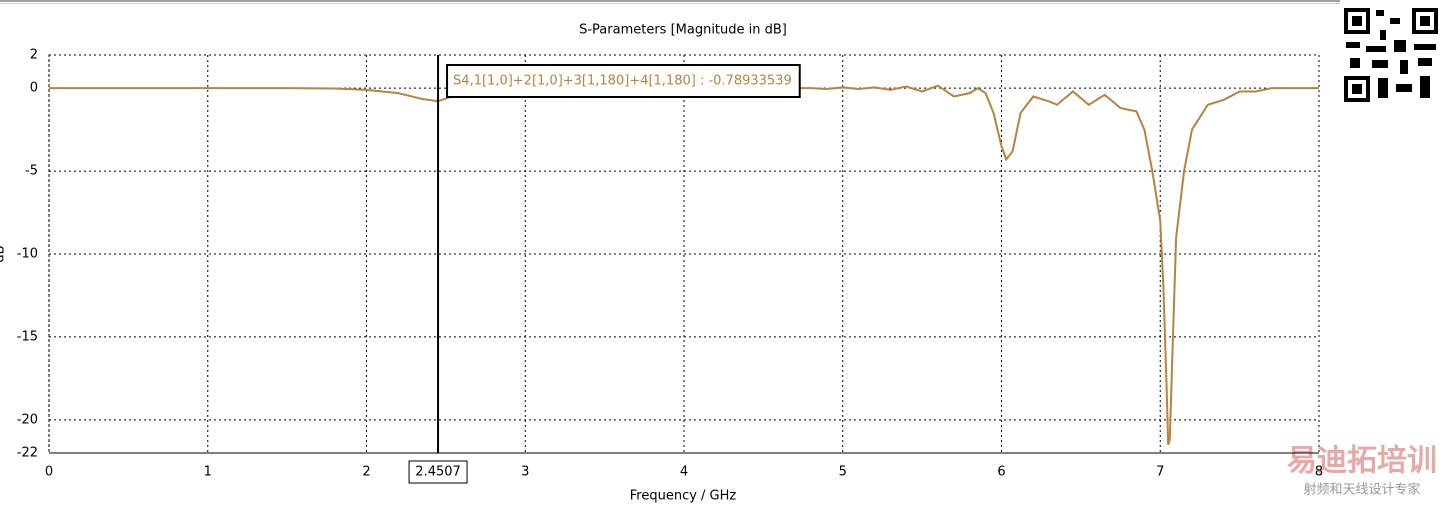 Image resolution: width=1446 pixels, height=509 pixels. What do you see at coordinates (684, 472) in the screenshot?
I see `x-tick-label: 4` at bounding box center [684, 472].